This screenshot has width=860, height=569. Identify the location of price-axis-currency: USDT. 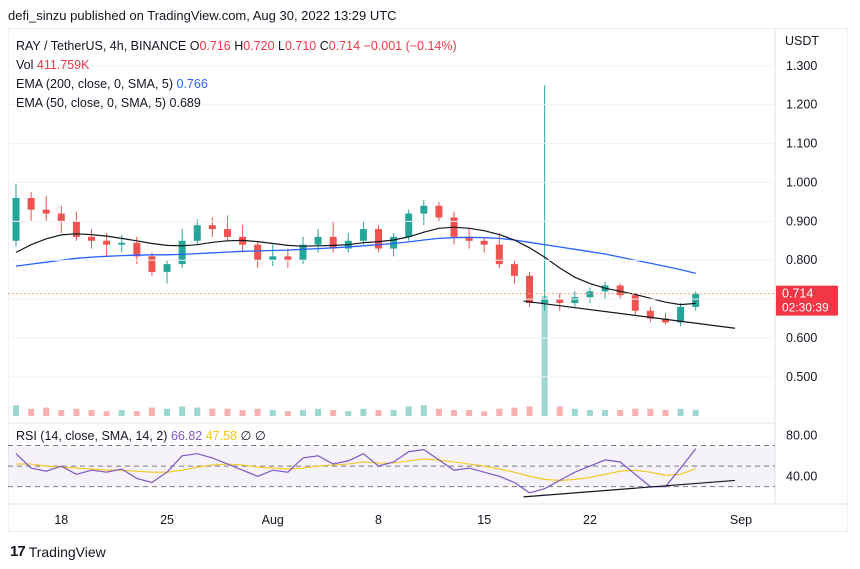
(802, 41).